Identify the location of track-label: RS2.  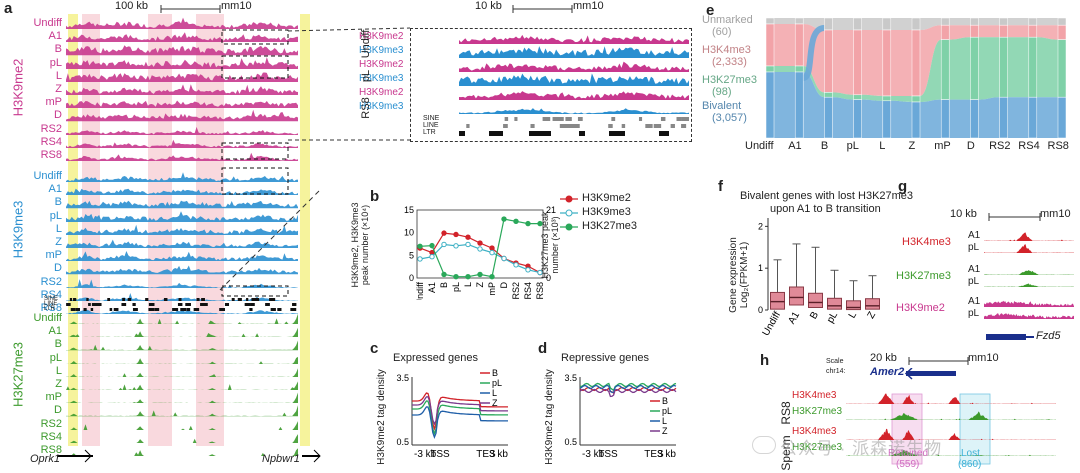
(51, 423).